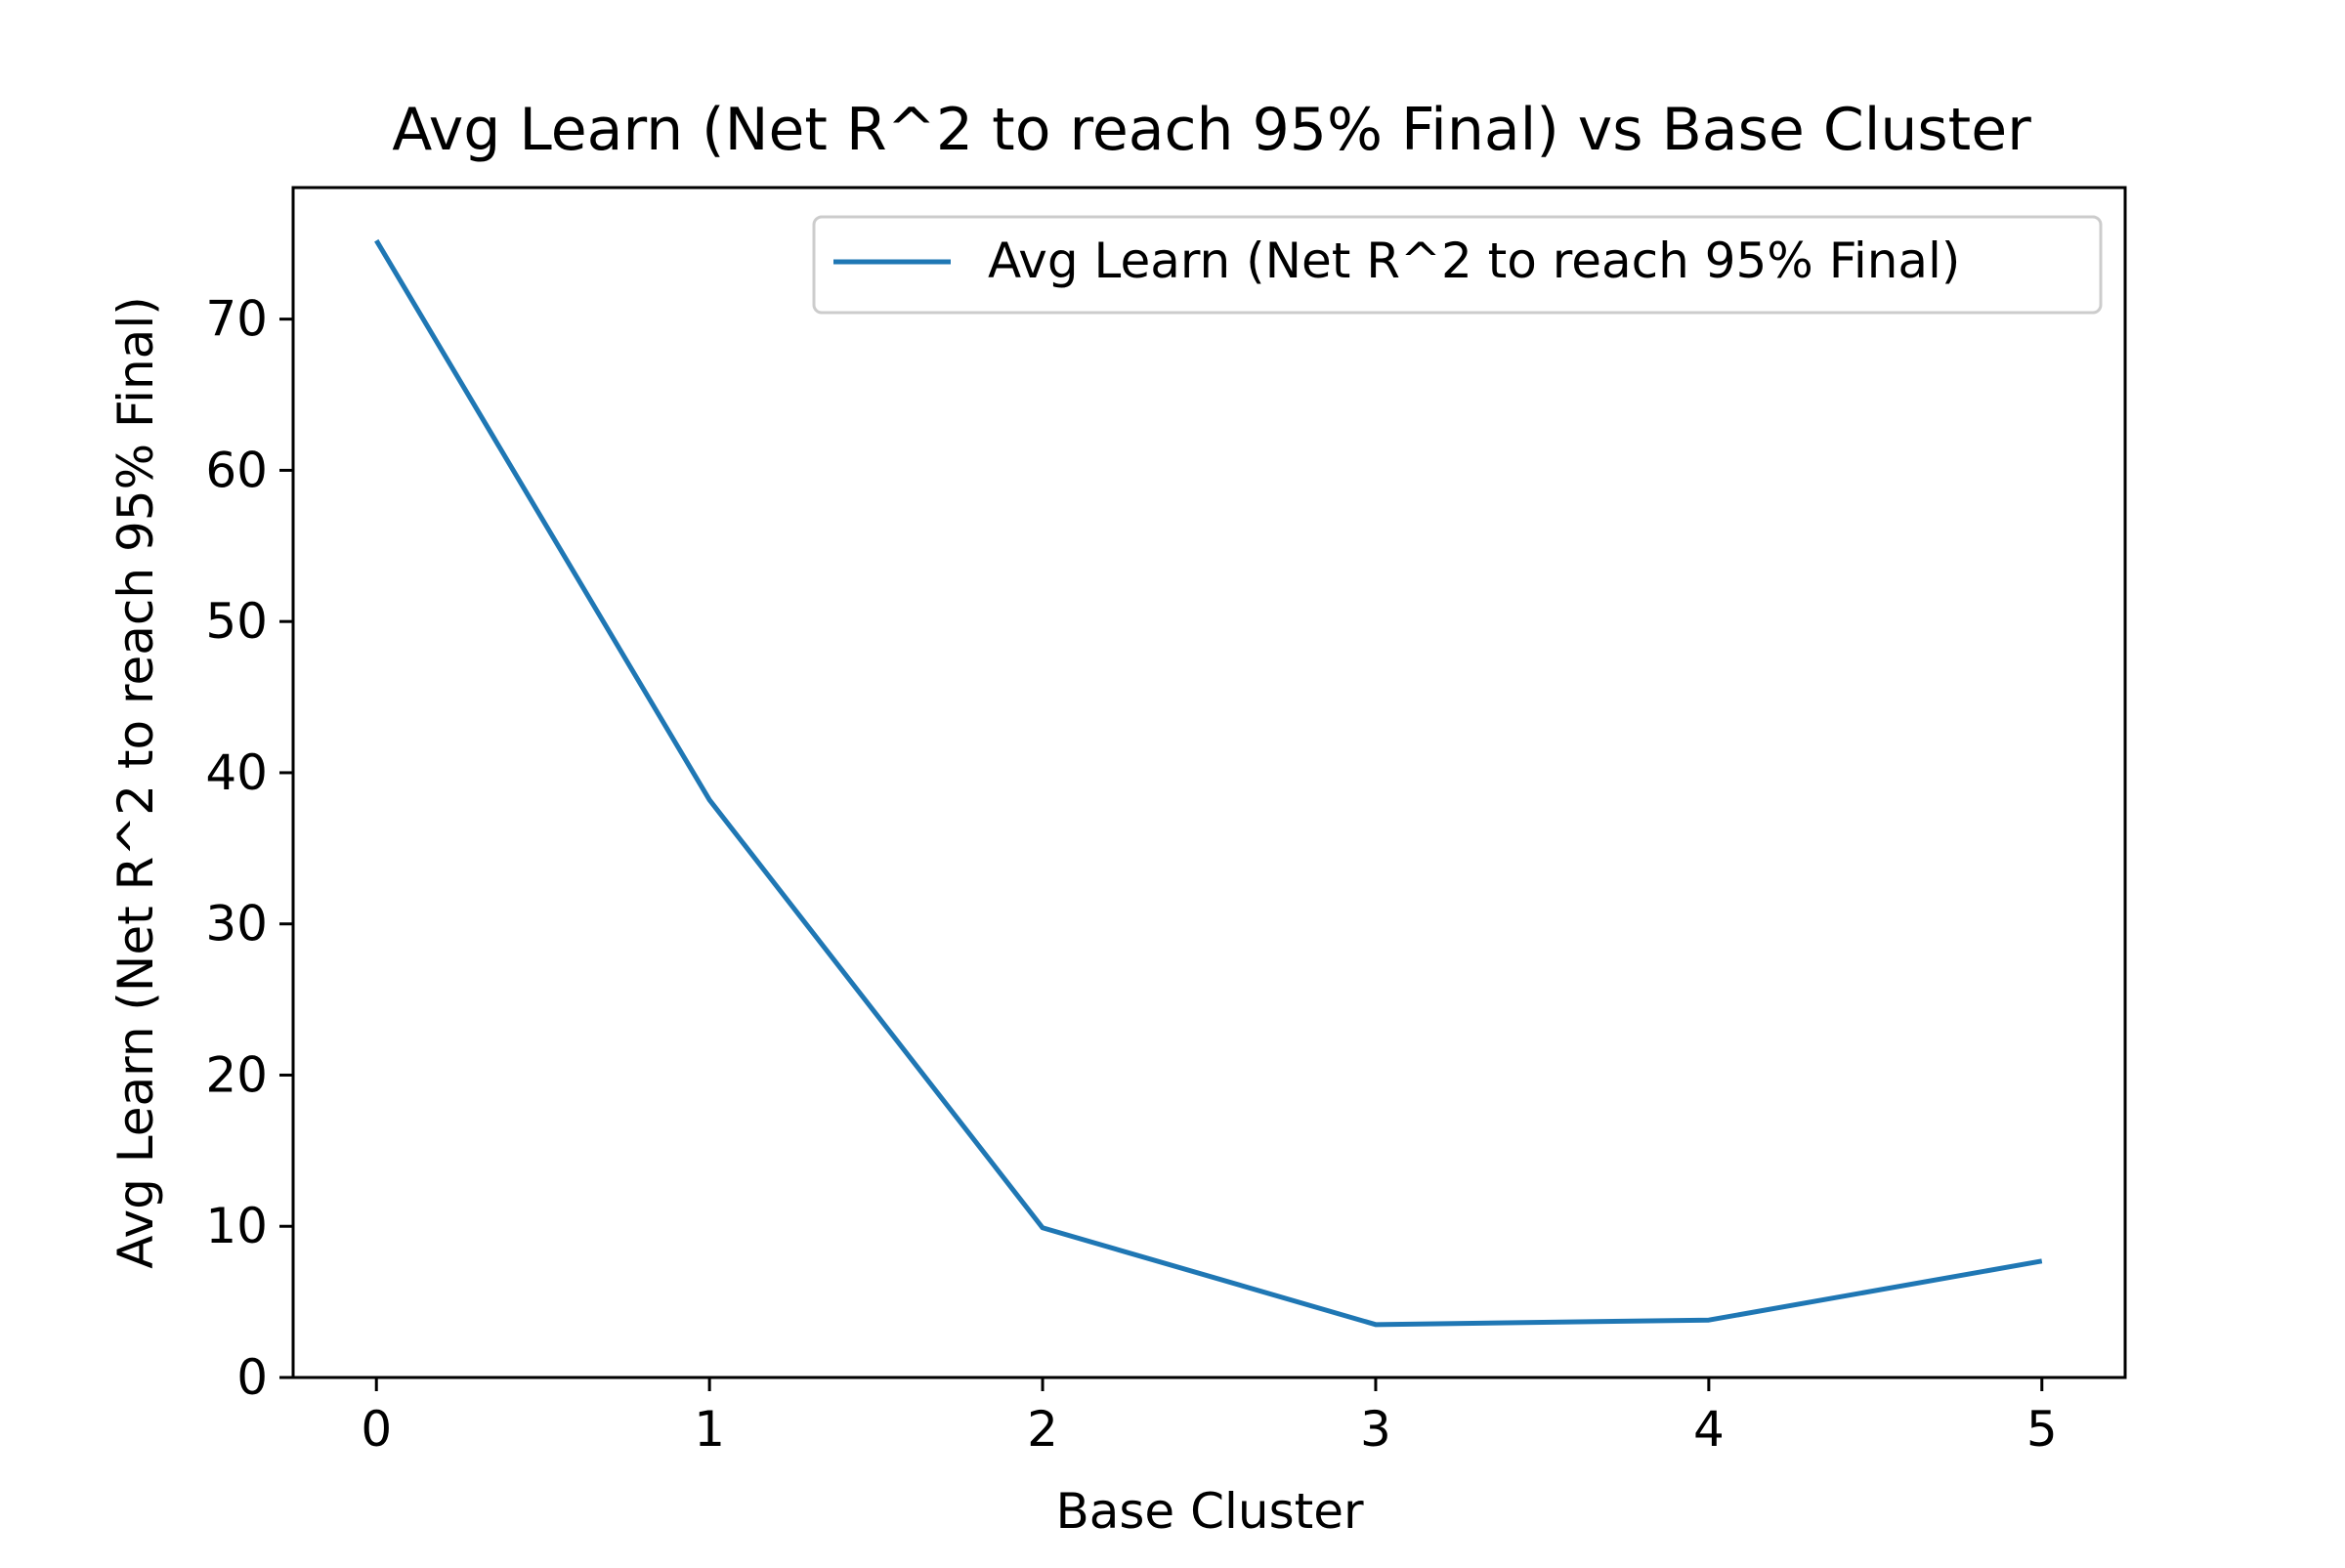 This screenshot has height=1568, width=2345. What do you see at coordinates (236, 319) in the screenshot?
I see `y-tick-label: 70` at bounding box center [236, 319].